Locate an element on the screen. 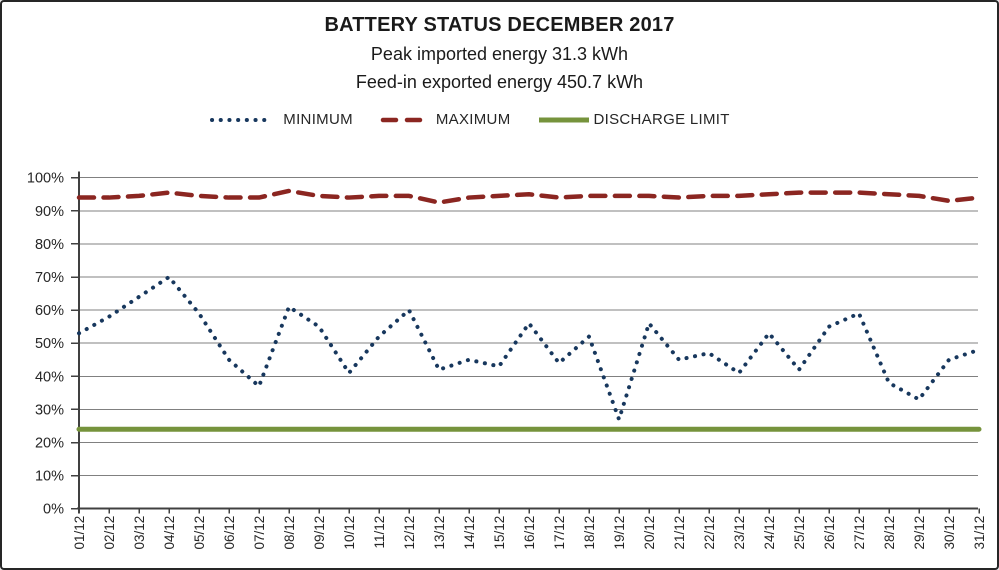  x-axis-label: 02/12 is located at coordinates (109, 533).